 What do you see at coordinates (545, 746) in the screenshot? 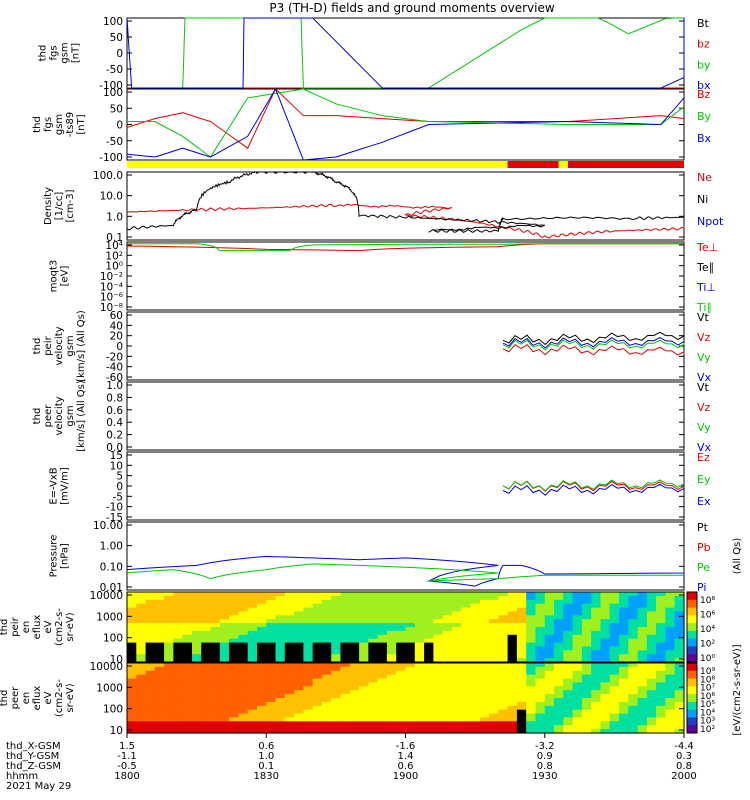
I see `x-tick-label: -3.2` at bounding box center [545, 746].